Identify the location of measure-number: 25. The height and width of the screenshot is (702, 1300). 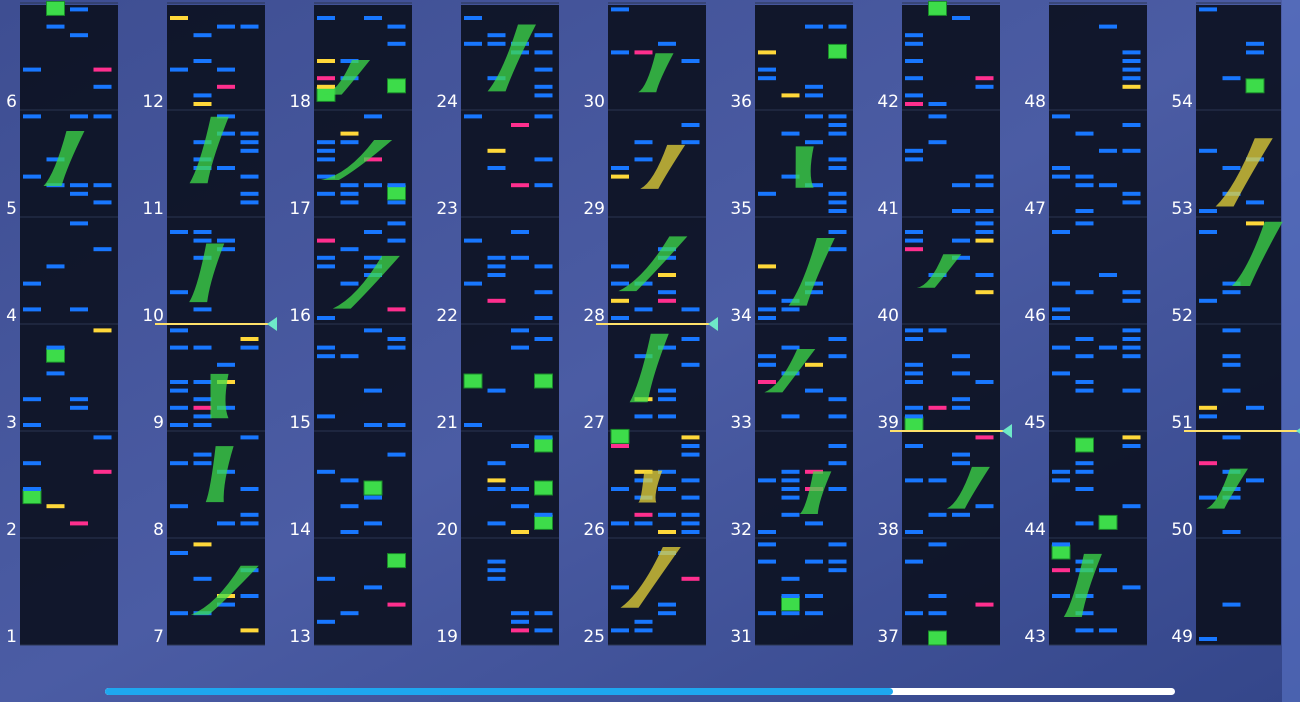
(594, 637).